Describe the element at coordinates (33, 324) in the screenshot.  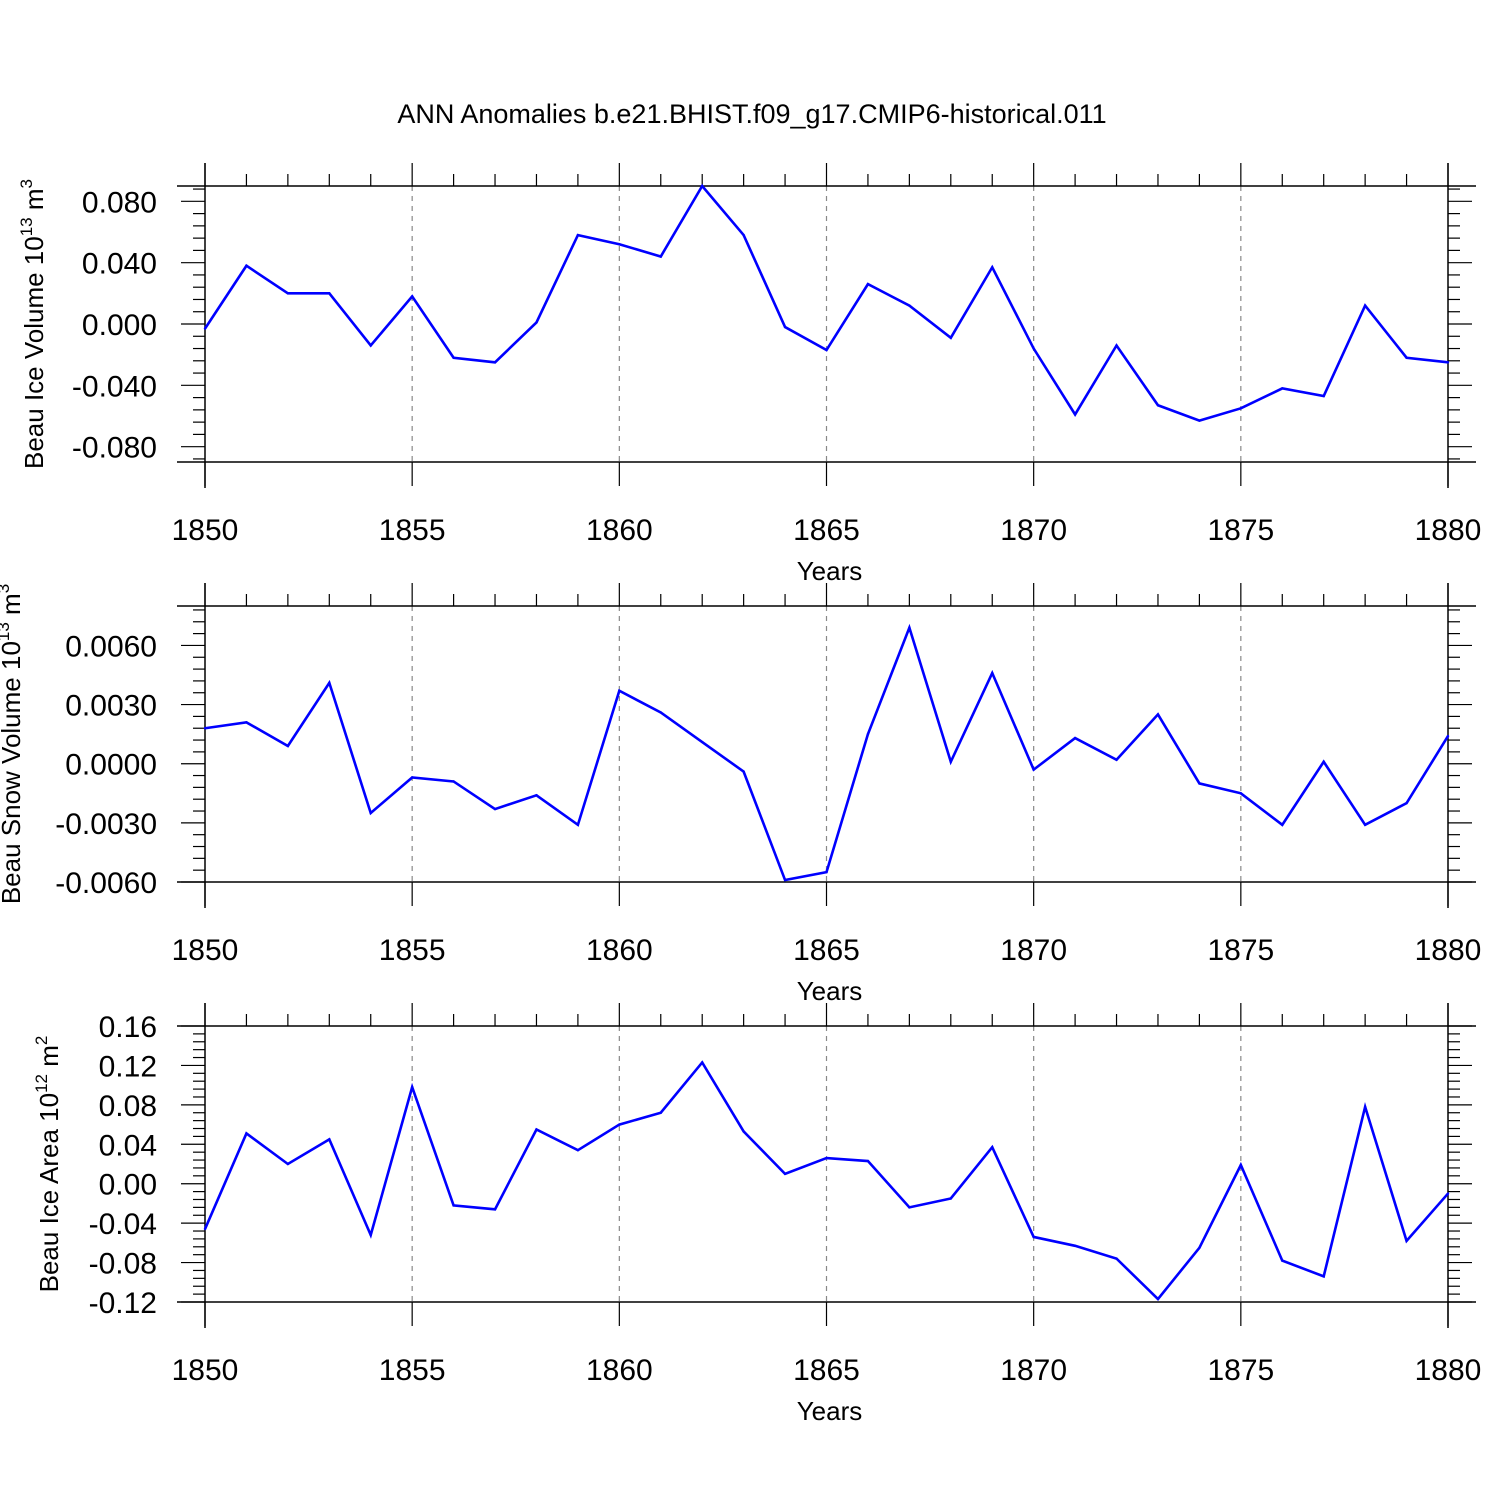
I see `y-axis-label: Beau Ice Volume 1013 m3` at that location.